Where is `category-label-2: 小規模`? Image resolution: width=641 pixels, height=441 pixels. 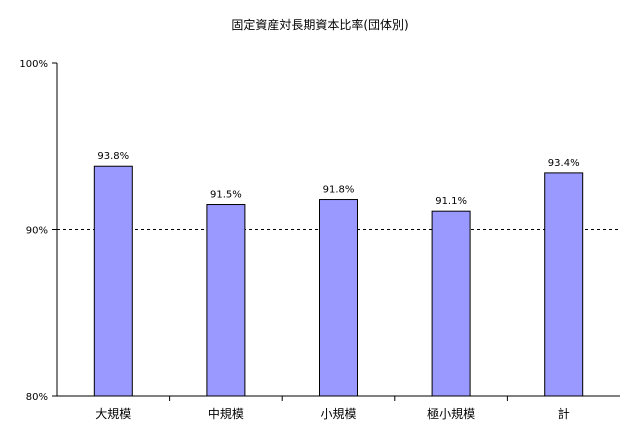 category-label-2: 小規模 is located at coordinates (338, 413).